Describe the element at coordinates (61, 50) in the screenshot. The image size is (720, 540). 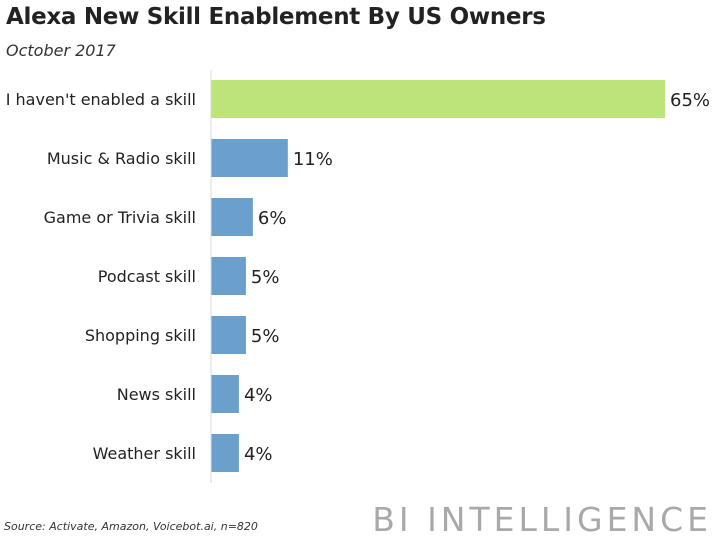
I see `chart-subtitle: October 2017` at that location.